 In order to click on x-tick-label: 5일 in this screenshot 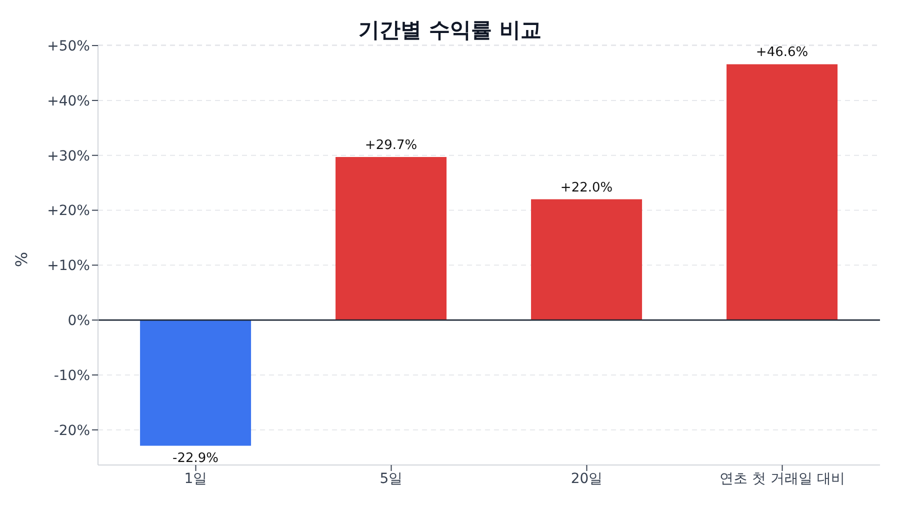, I will do `click(391, 478)`.